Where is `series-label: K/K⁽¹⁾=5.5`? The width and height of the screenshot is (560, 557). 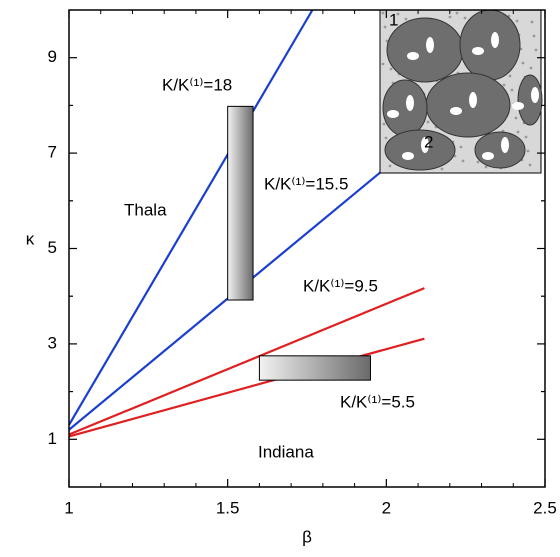
series-label: K/K⁽¹⁾=5.5 is located at coordinates (377, 401).